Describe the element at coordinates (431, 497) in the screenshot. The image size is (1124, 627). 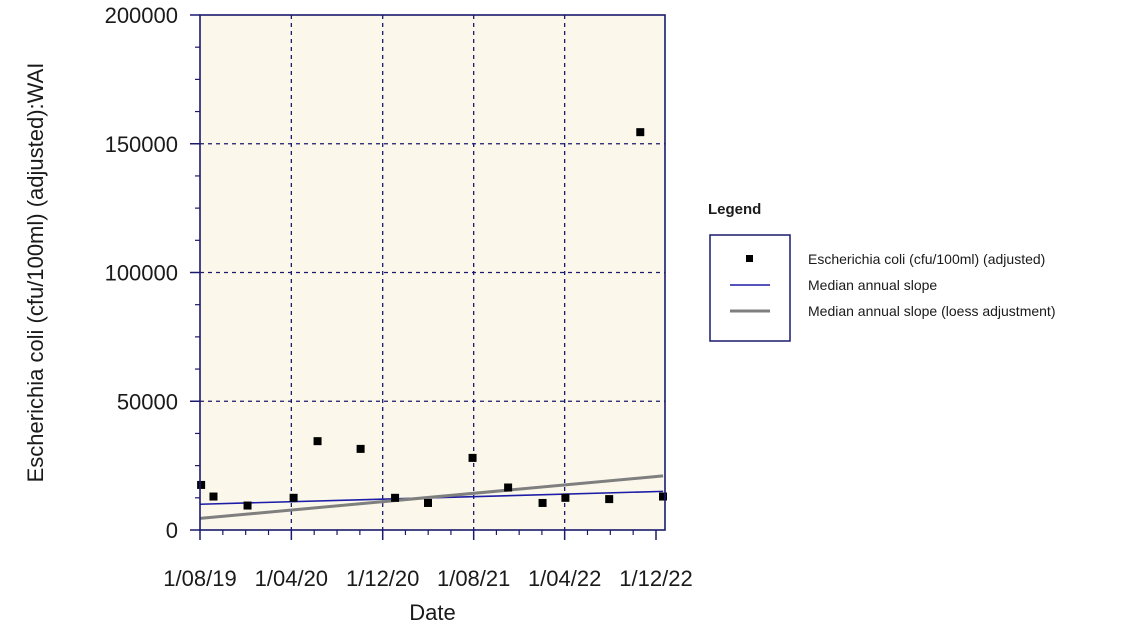
I see `series-line` at that location.